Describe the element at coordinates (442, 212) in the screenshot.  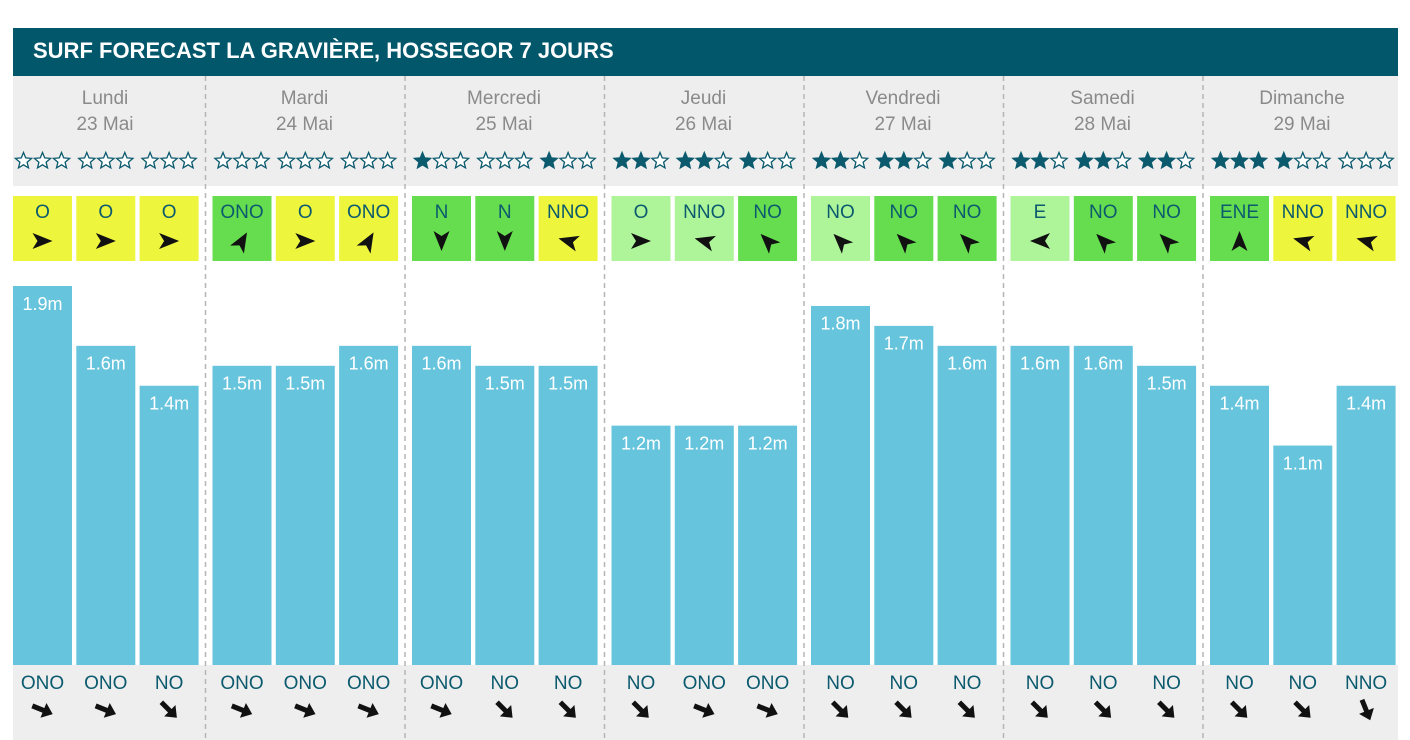
I see `wind-direction: N` at that location.